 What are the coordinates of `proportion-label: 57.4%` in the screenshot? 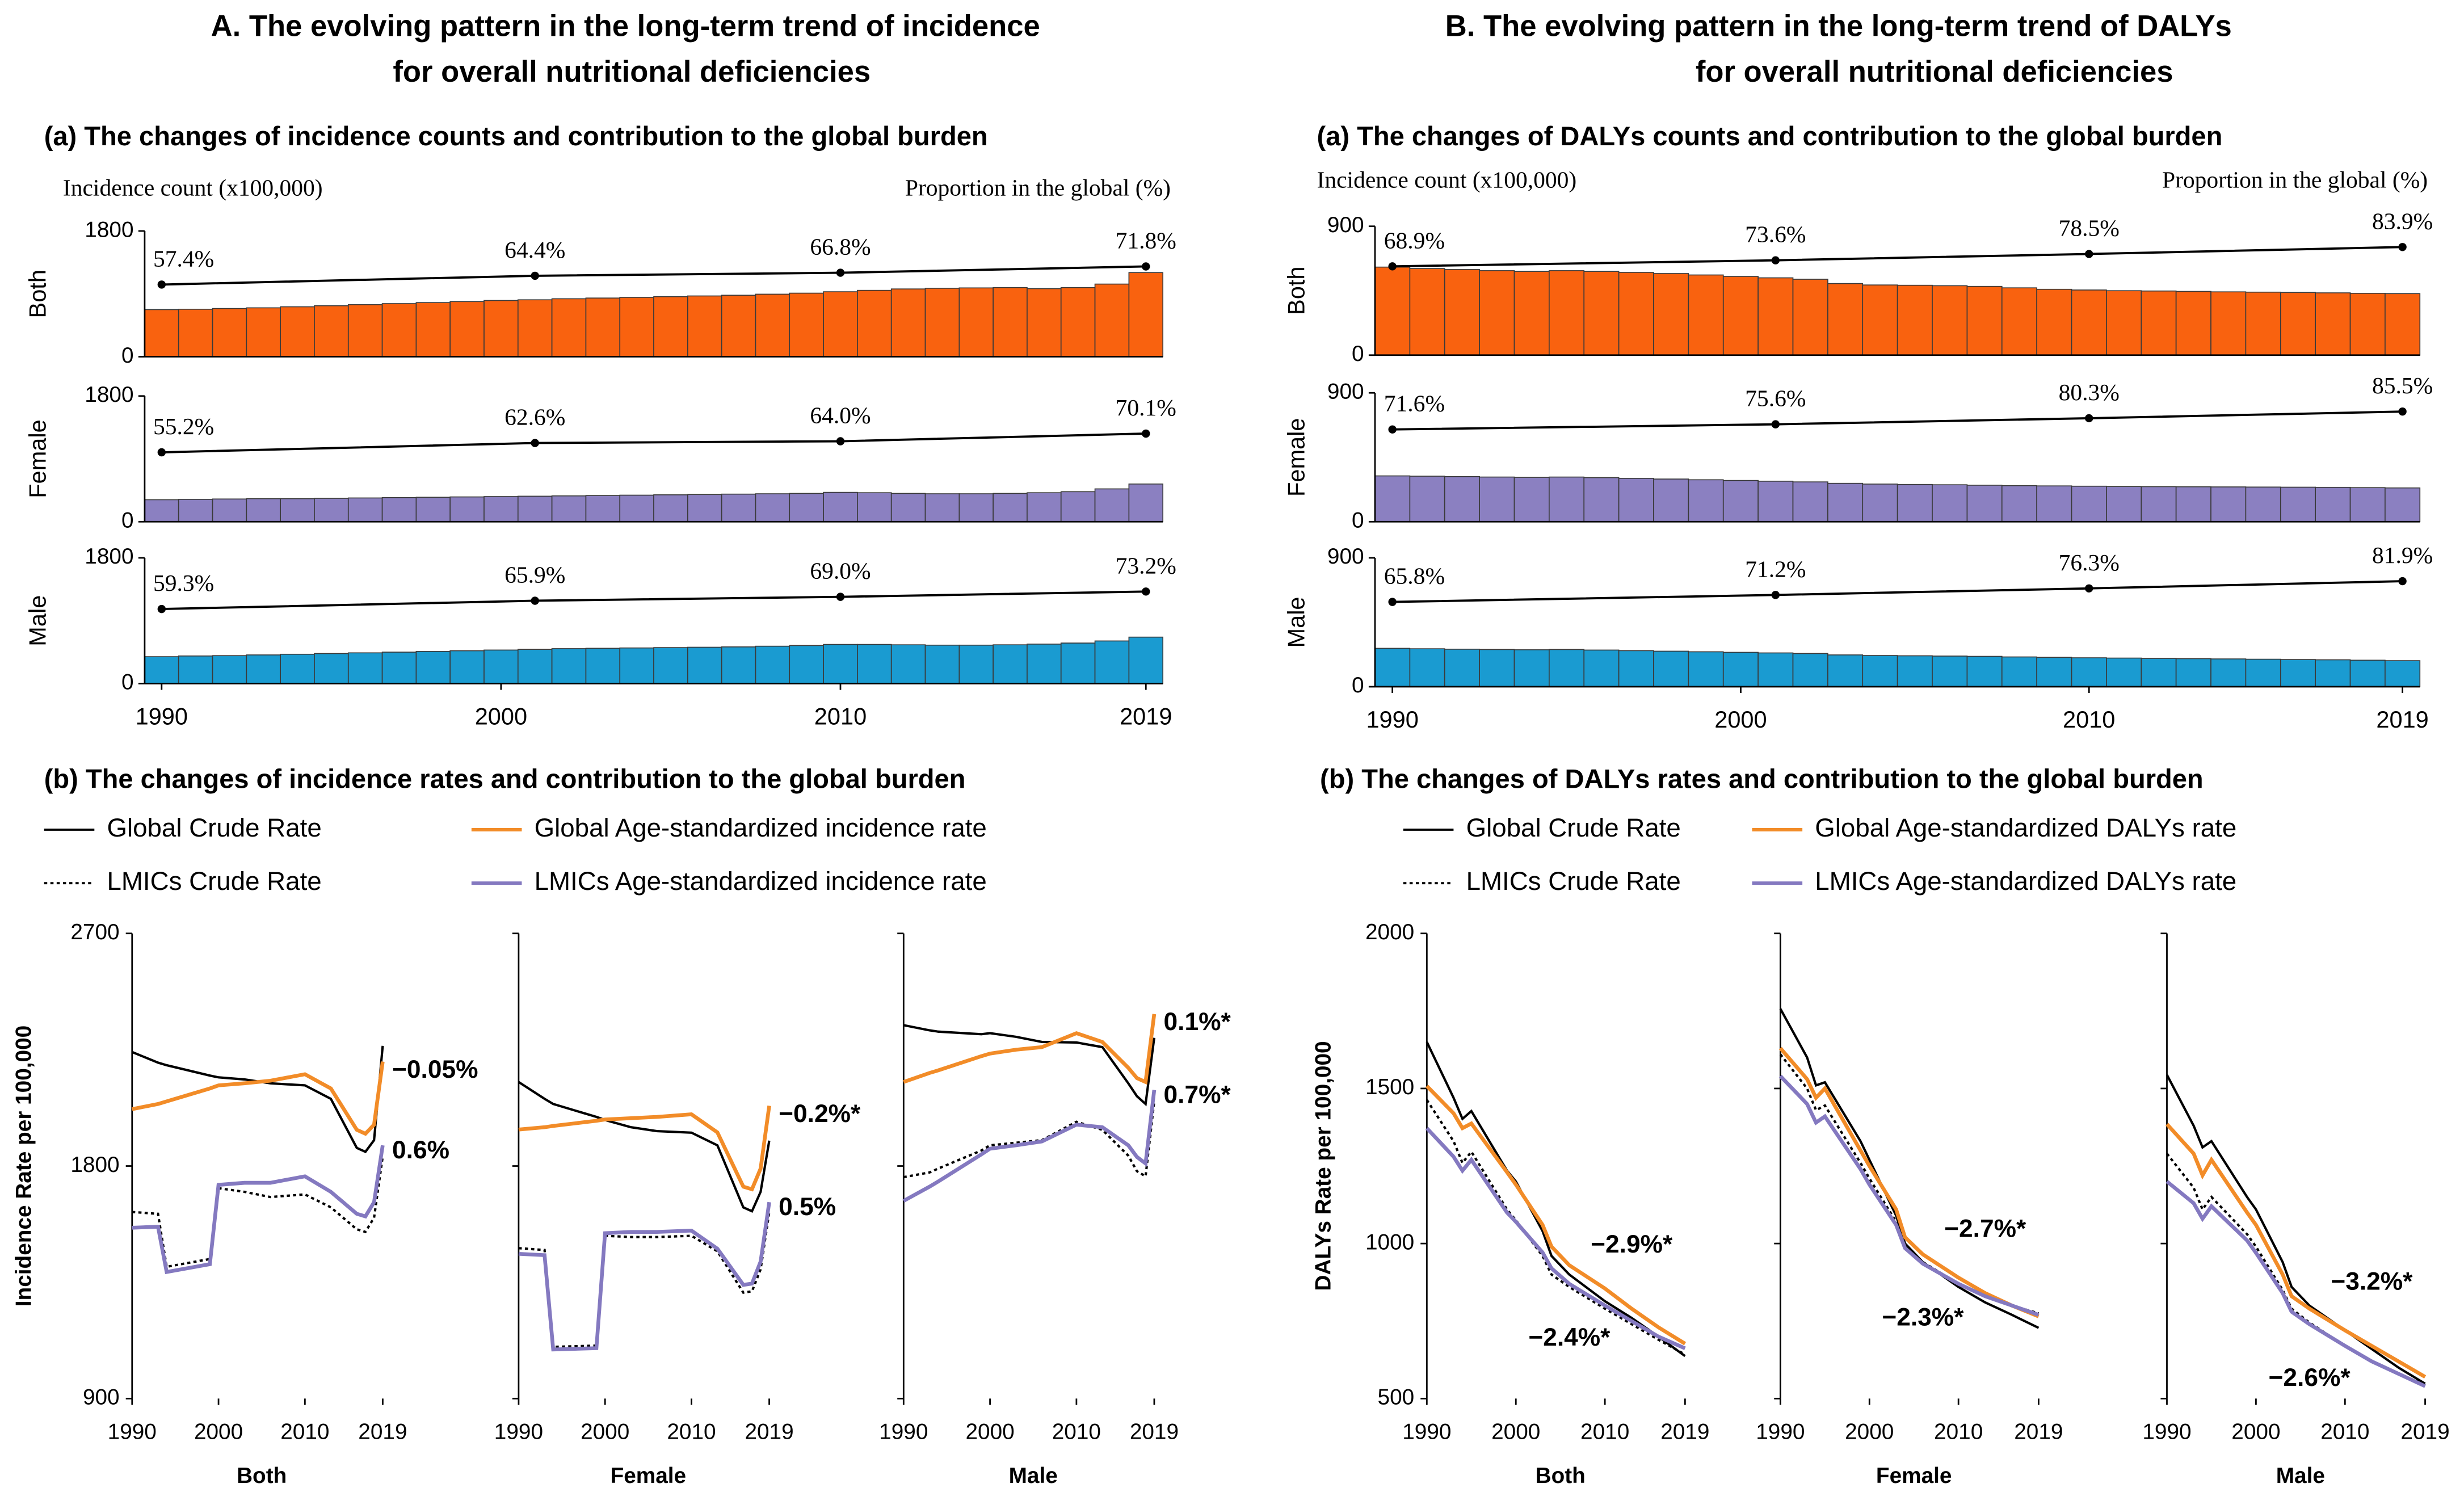 It's located at (183, 258).